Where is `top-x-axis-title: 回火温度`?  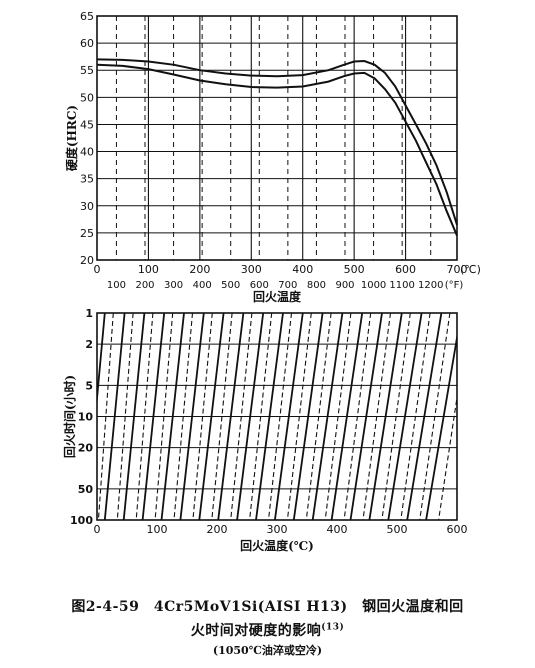
top-x-axis-title: 回火温度 is located at coordinates (277, 296).